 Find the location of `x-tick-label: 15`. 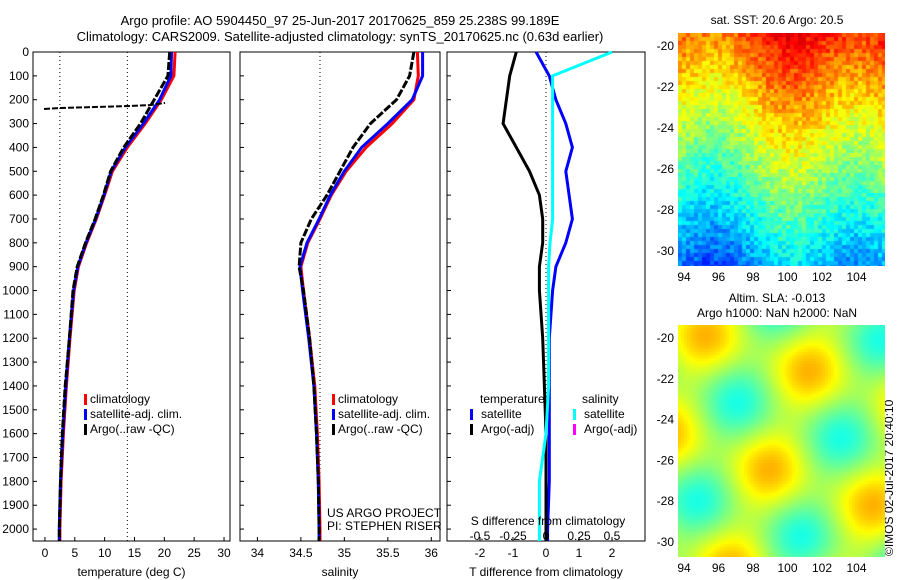

x-tick-label: 15 is located at coordinates (135, 553).